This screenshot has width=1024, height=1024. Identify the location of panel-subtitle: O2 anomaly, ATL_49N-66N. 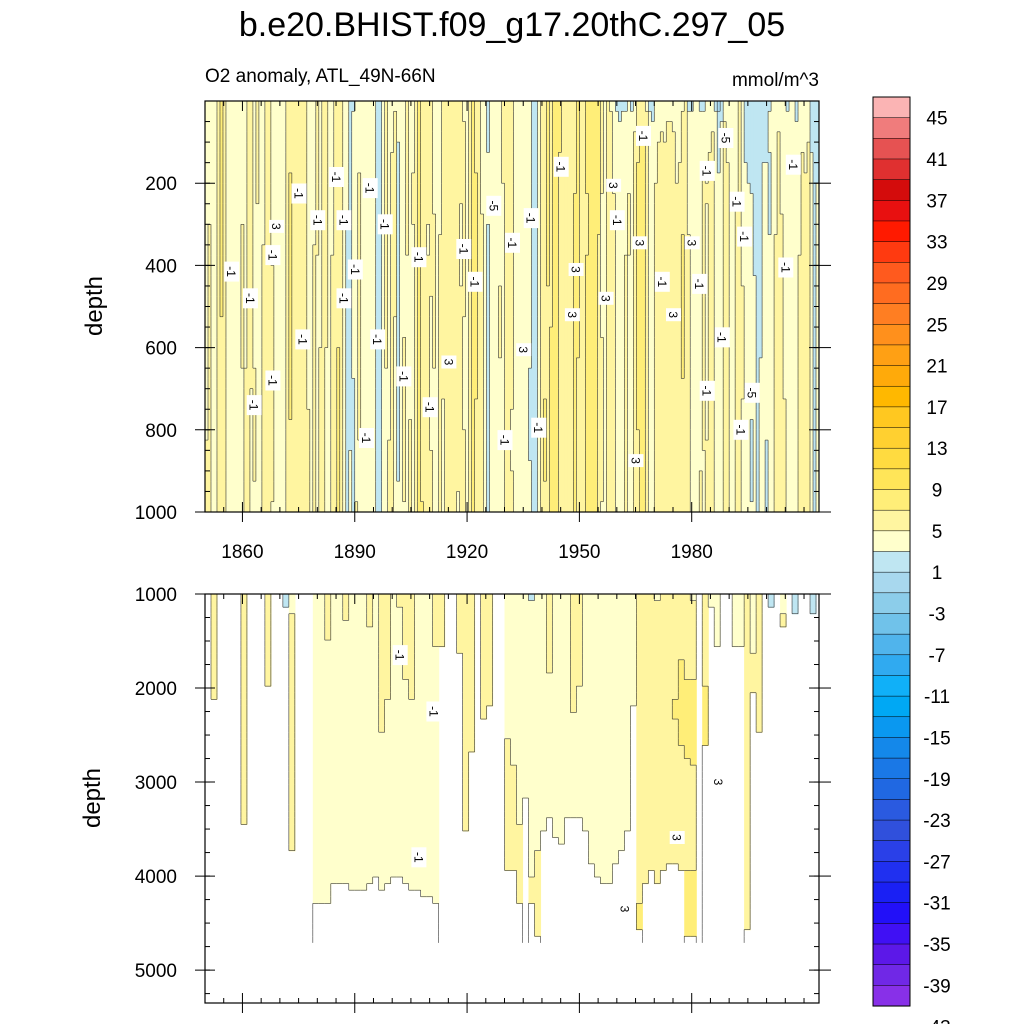
(320, 76).